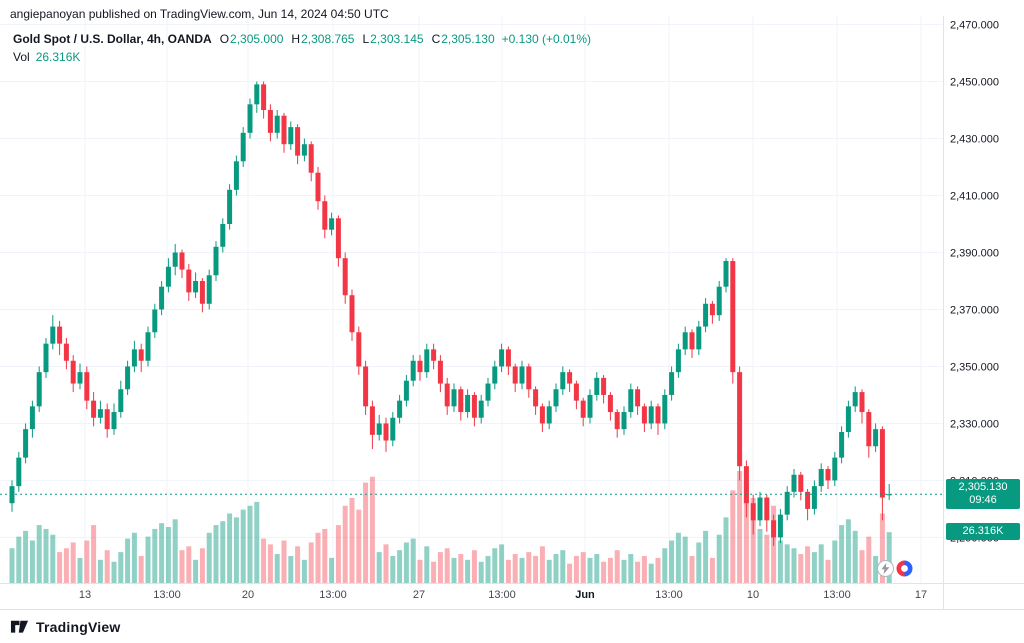 The image size is (1024, 643). I want to click on last-price-badge: 2,305.130 09:46, so click(983, 494).